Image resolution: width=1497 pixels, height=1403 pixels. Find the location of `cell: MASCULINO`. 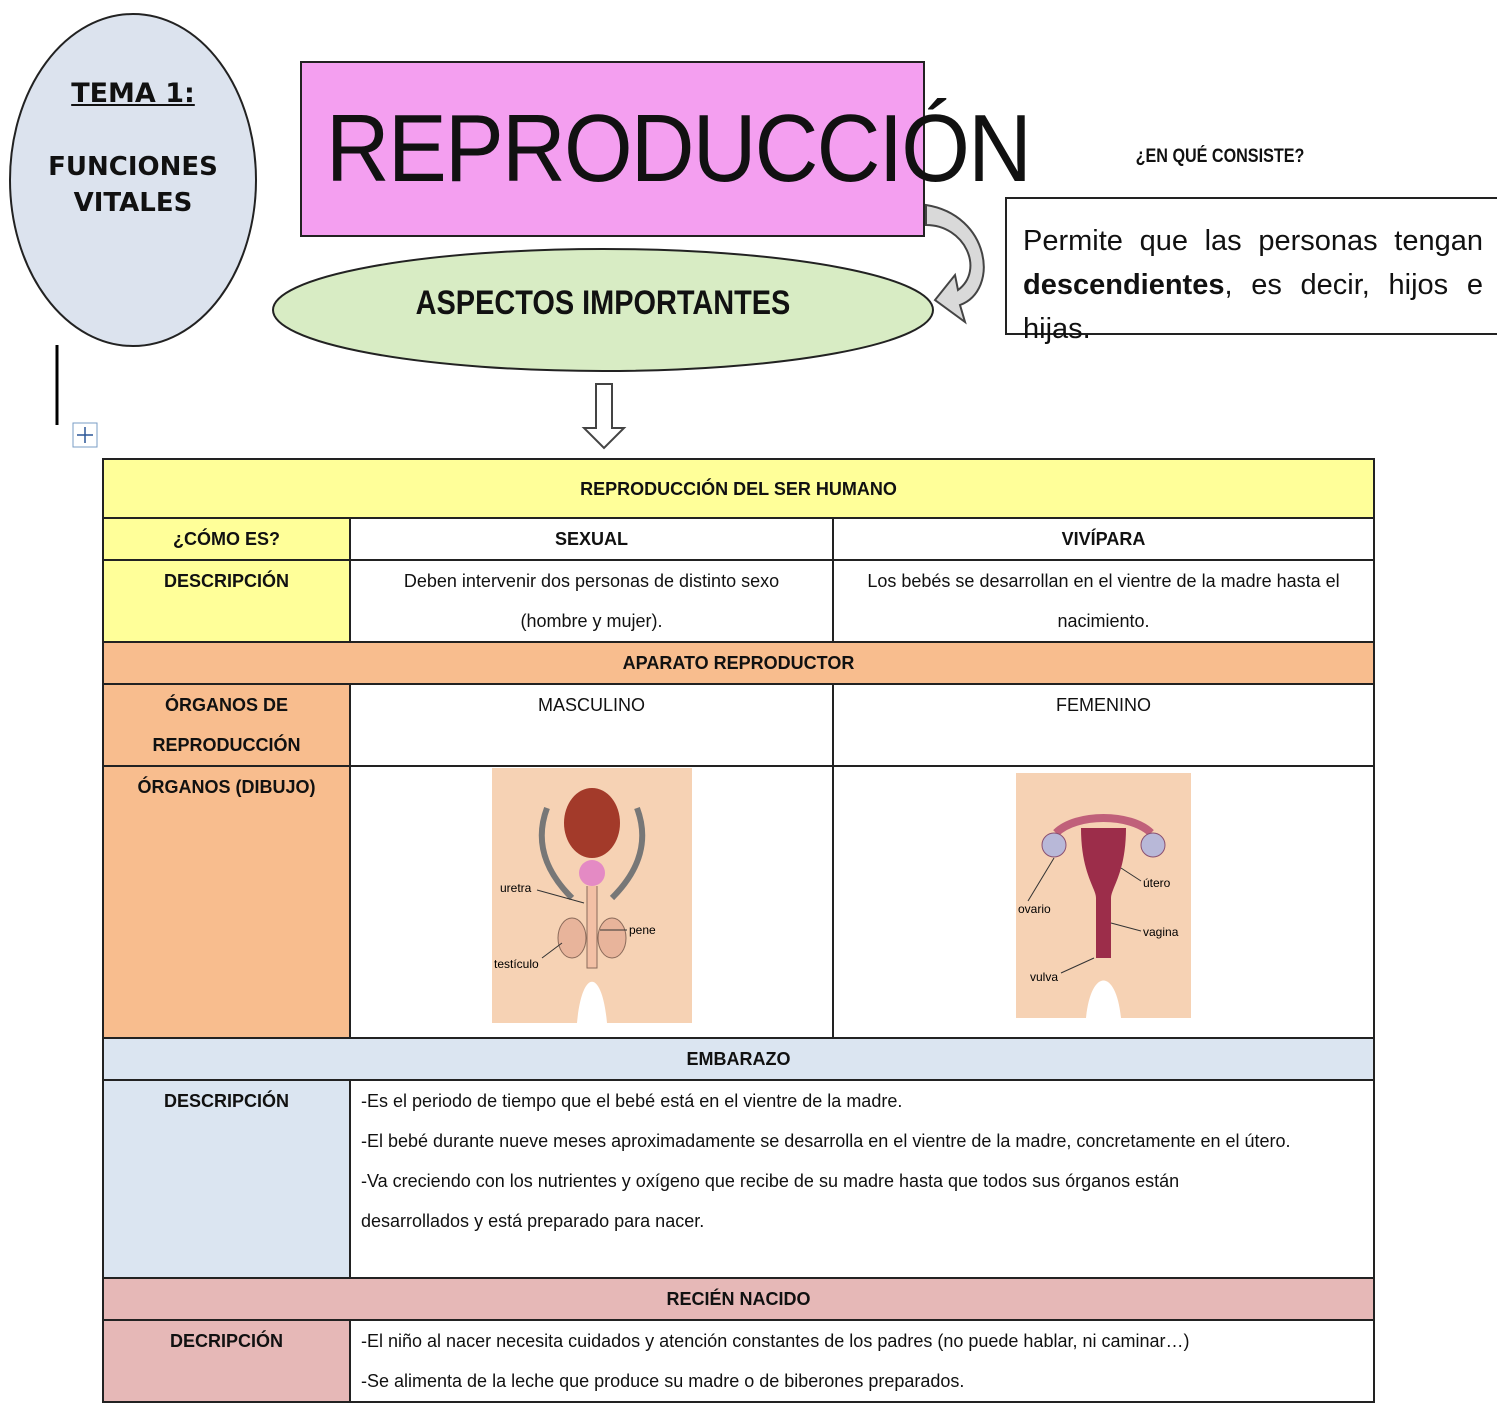

cell: MASCULINO is located at coordinates (591, 725).